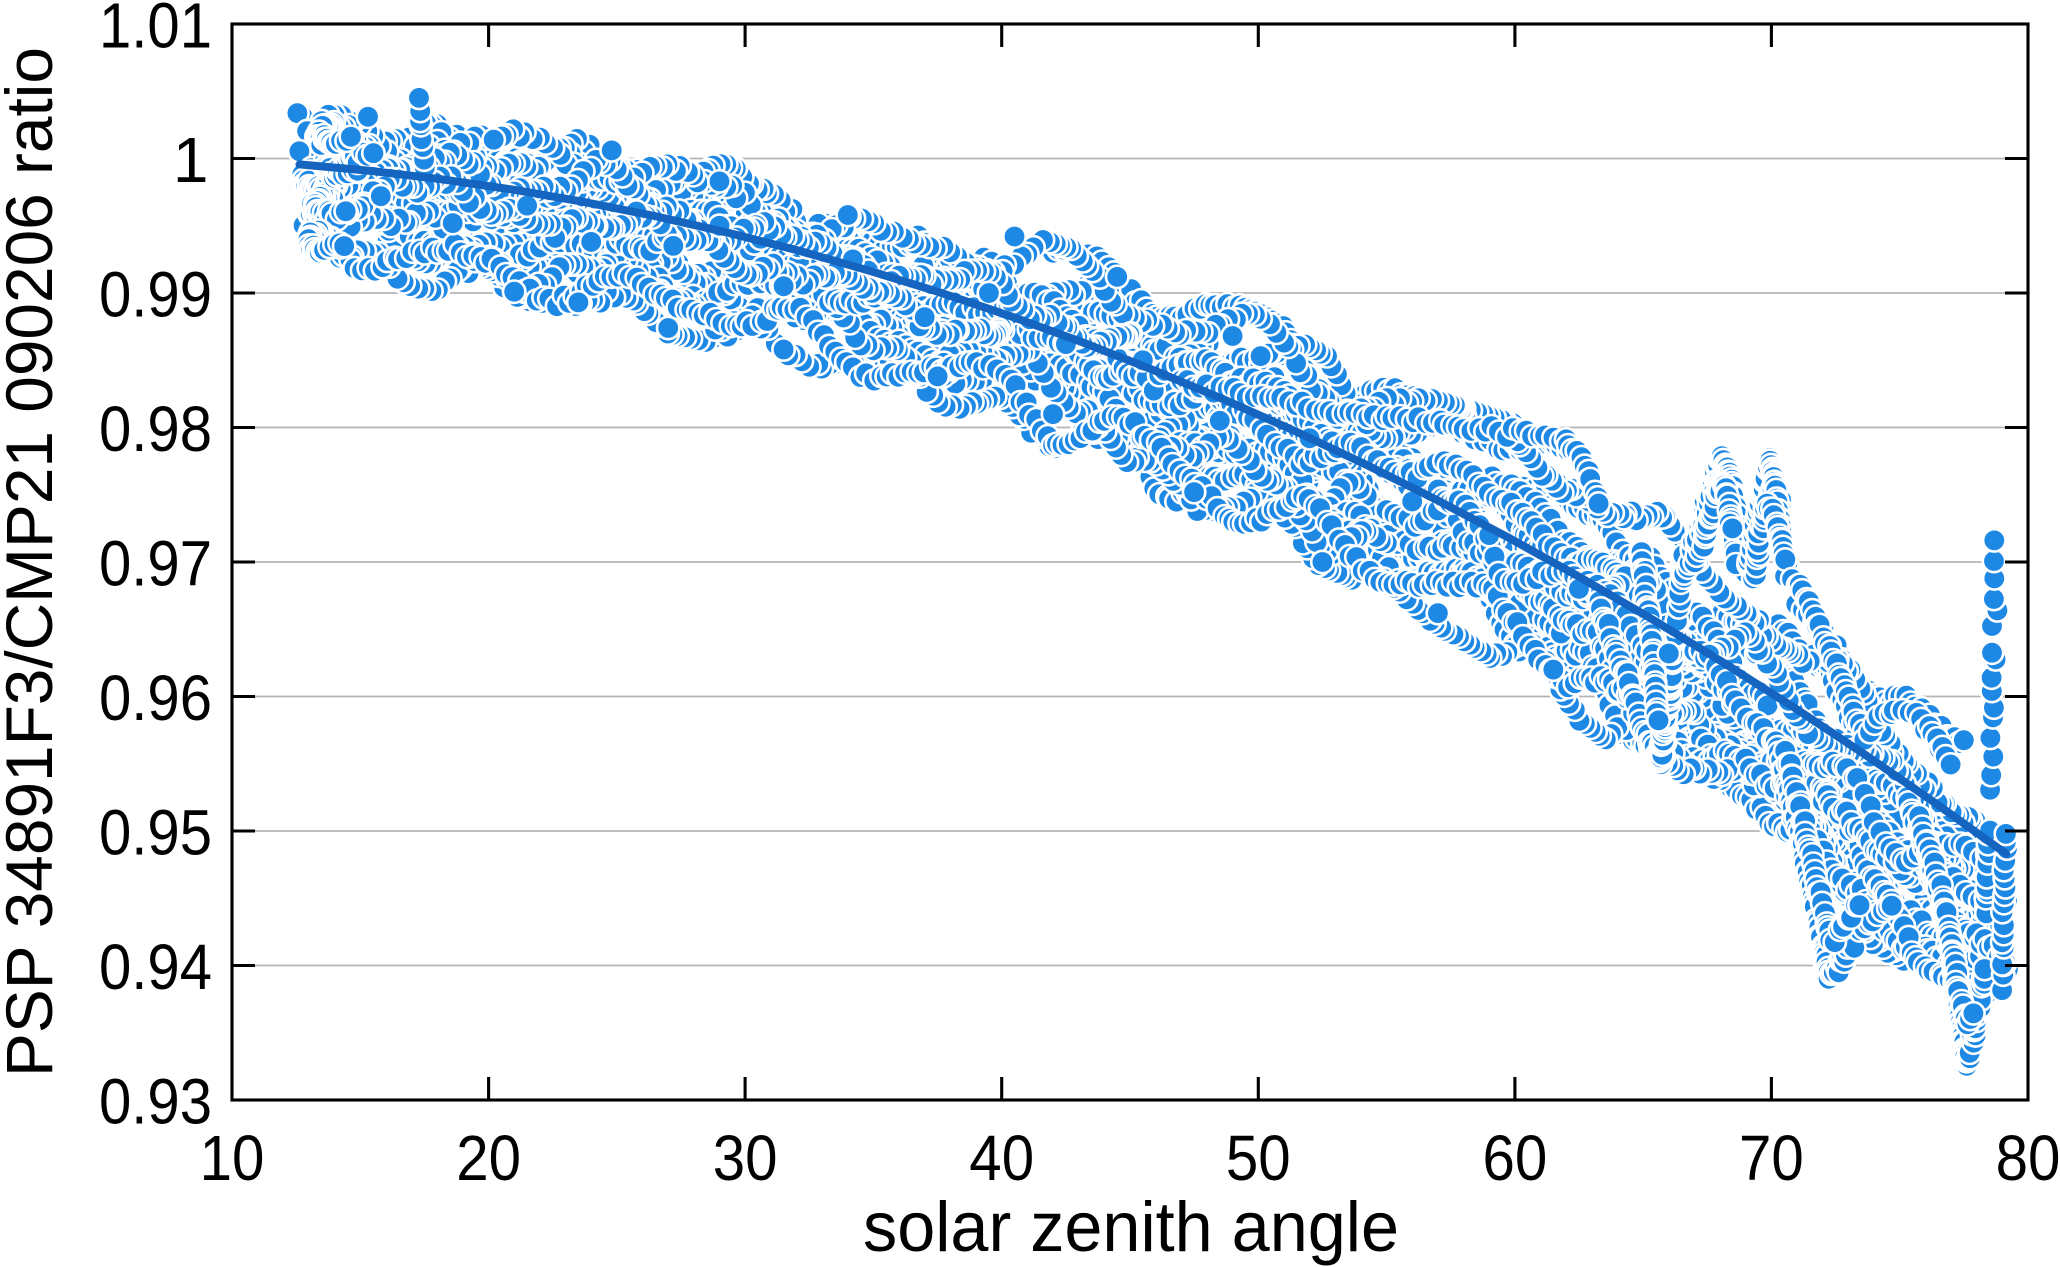 The width and height of the screenshot is (2060, 1267). I want to click on svg-text: 0.95, so click(155, 833).